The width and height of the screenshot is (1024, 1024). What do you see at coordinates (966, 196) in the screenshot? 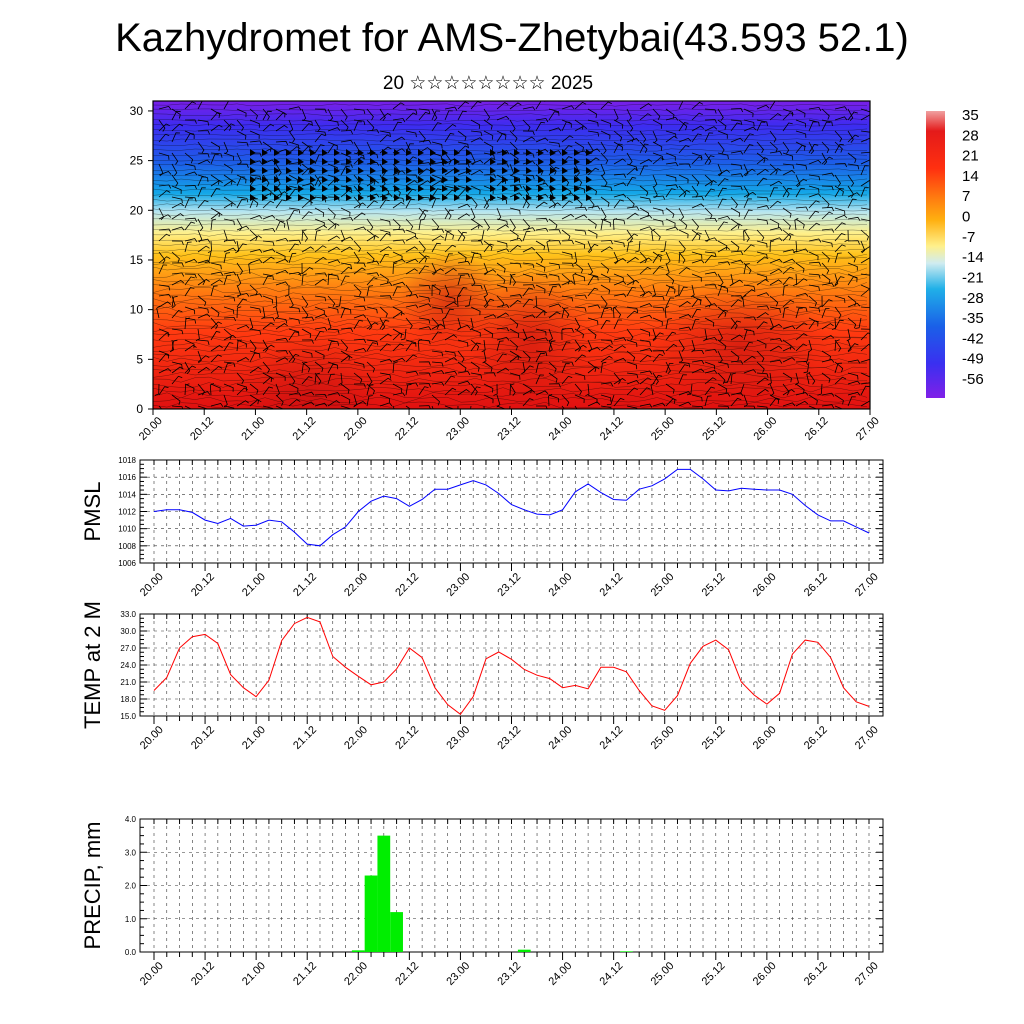
I see `colorbar-label: 7` at bounding box center [966, 196].